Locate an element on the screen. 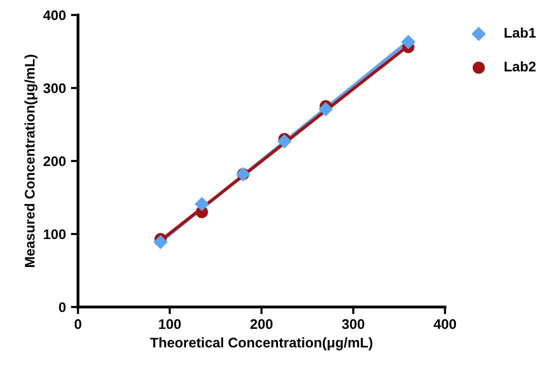  x-tick-label: 400 is located at coordinates (445, 324).